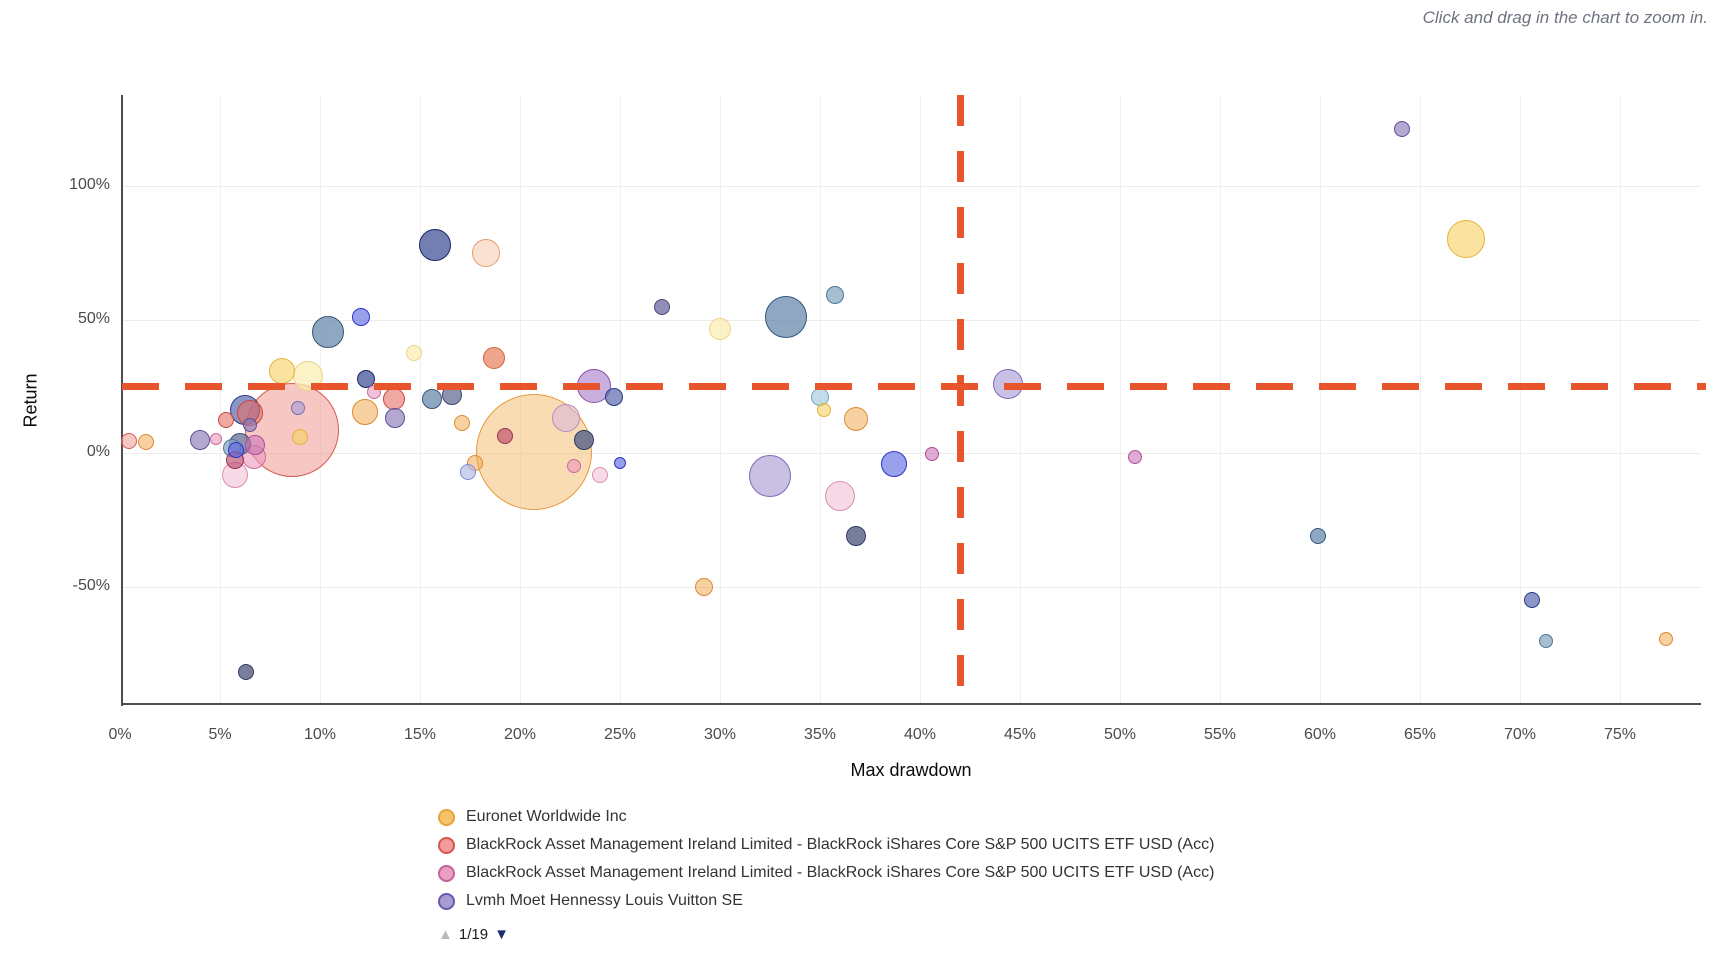 This screenshot has width=1726, height=962. I want to click on x-tick-label: 45%, so click(1020, 734).